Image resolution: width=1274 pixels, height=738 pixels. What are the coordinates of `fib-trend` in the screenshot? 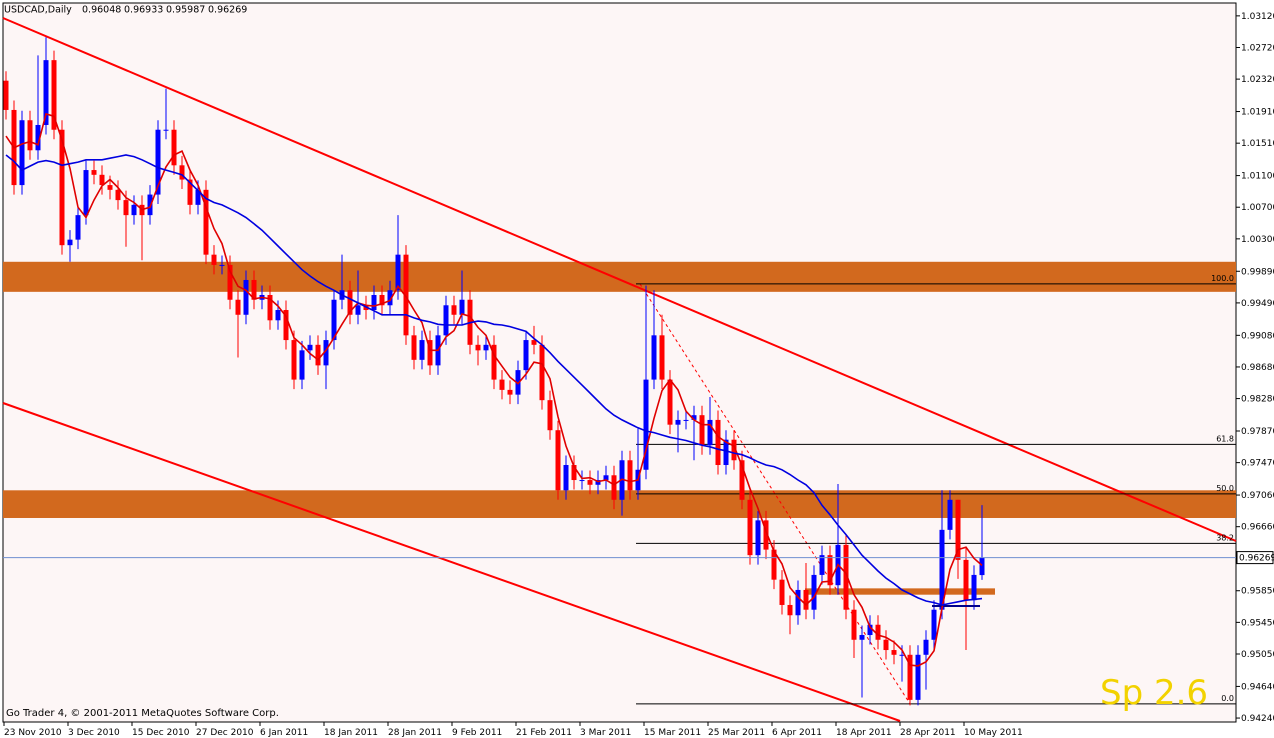 It's located at (775, 494).